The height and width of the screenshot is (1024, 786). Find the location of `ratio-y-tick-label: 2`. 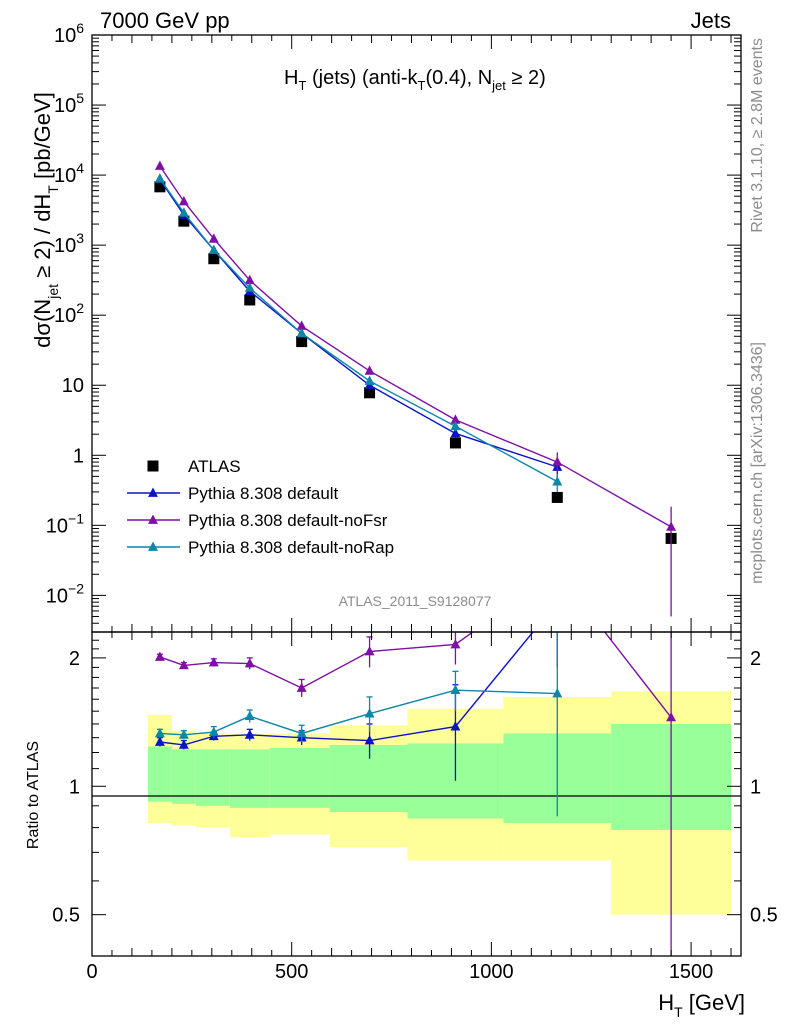

ratio-y-tick-label: 2 is located at coordinates (74, 659).